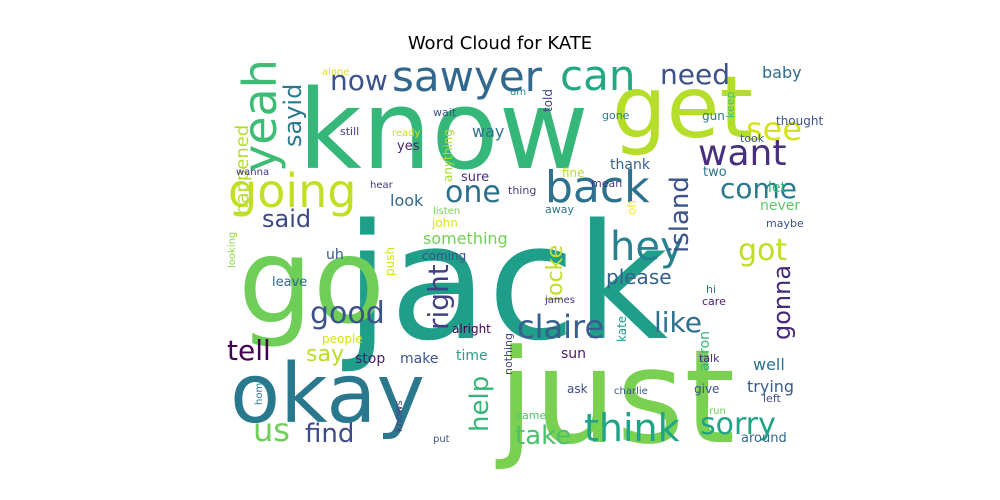 The image size is (1000, 500). What do you see at coordinates (772, 398) in the screenshot?
I see `word-left: left` at bounding box center [772, 398].